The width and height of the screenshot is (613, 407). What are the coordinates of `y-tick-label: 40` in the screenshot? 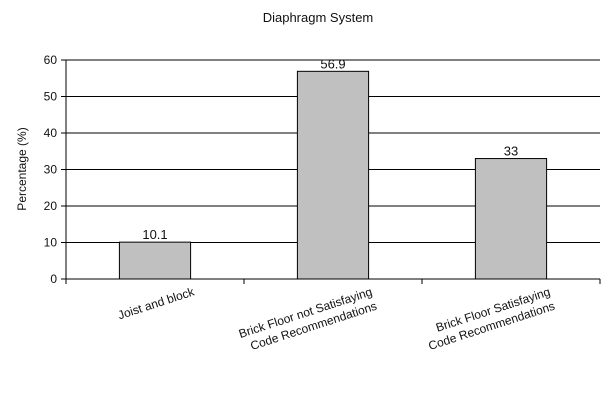 It's located at (51, 133).